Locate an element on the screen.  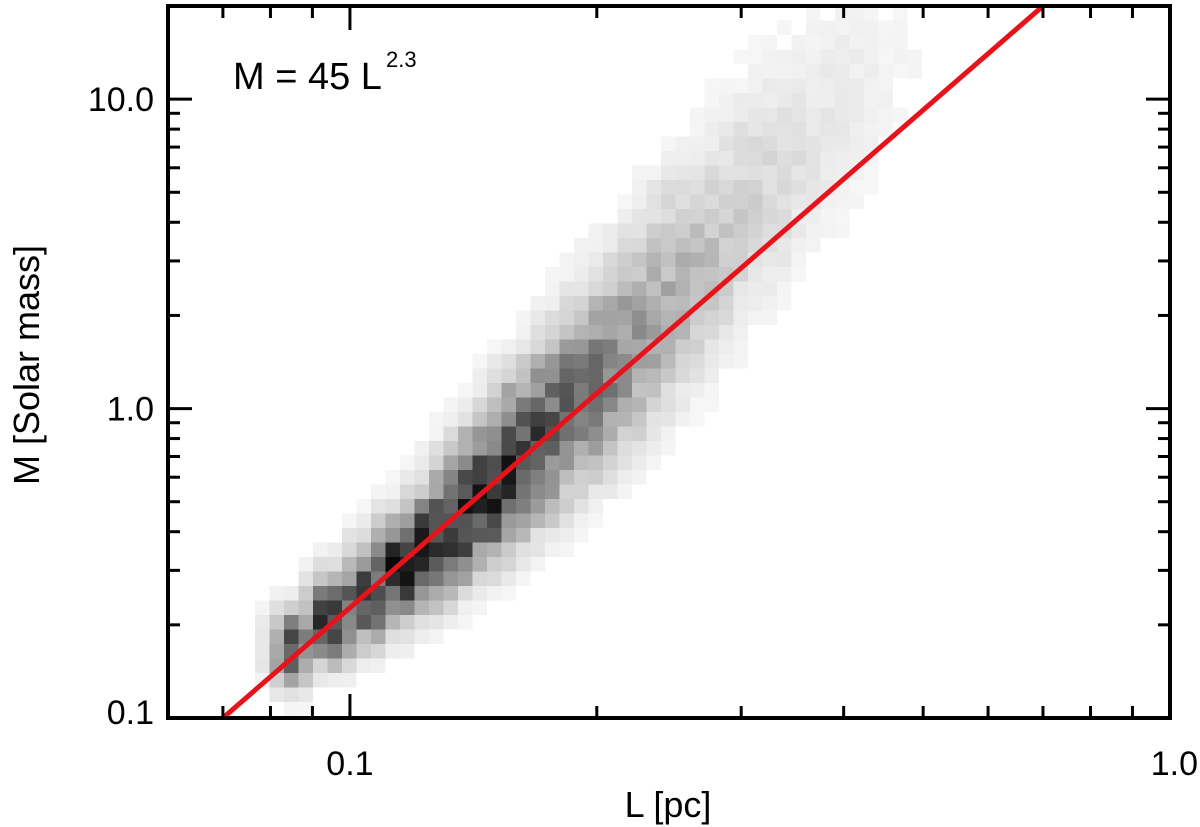
x-tick-label: 0.1 is located at coordinates (349, 764).